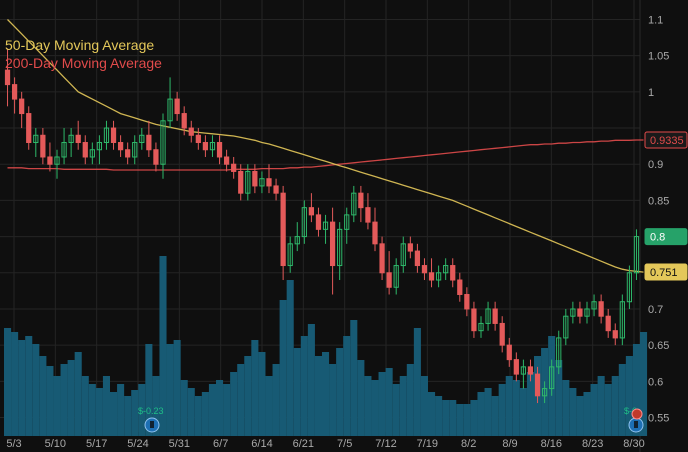 This screenshot has height=452, width=688. What do you see at coordinates (137, 444) in the screenshot?
I see `x-tick-label: 5/24` at bounding box center [137, 444].